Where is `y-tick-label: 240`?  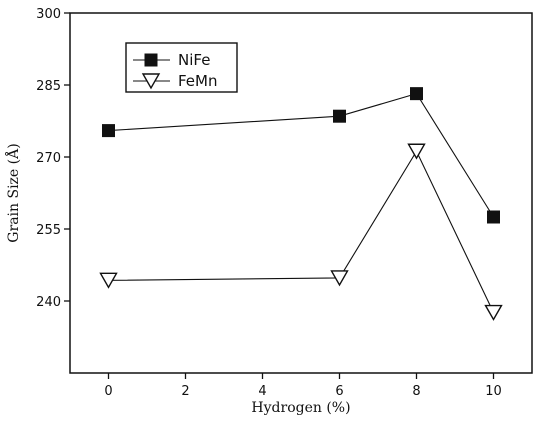
y-tick-label: 240 is located at coordinates (48, 302).